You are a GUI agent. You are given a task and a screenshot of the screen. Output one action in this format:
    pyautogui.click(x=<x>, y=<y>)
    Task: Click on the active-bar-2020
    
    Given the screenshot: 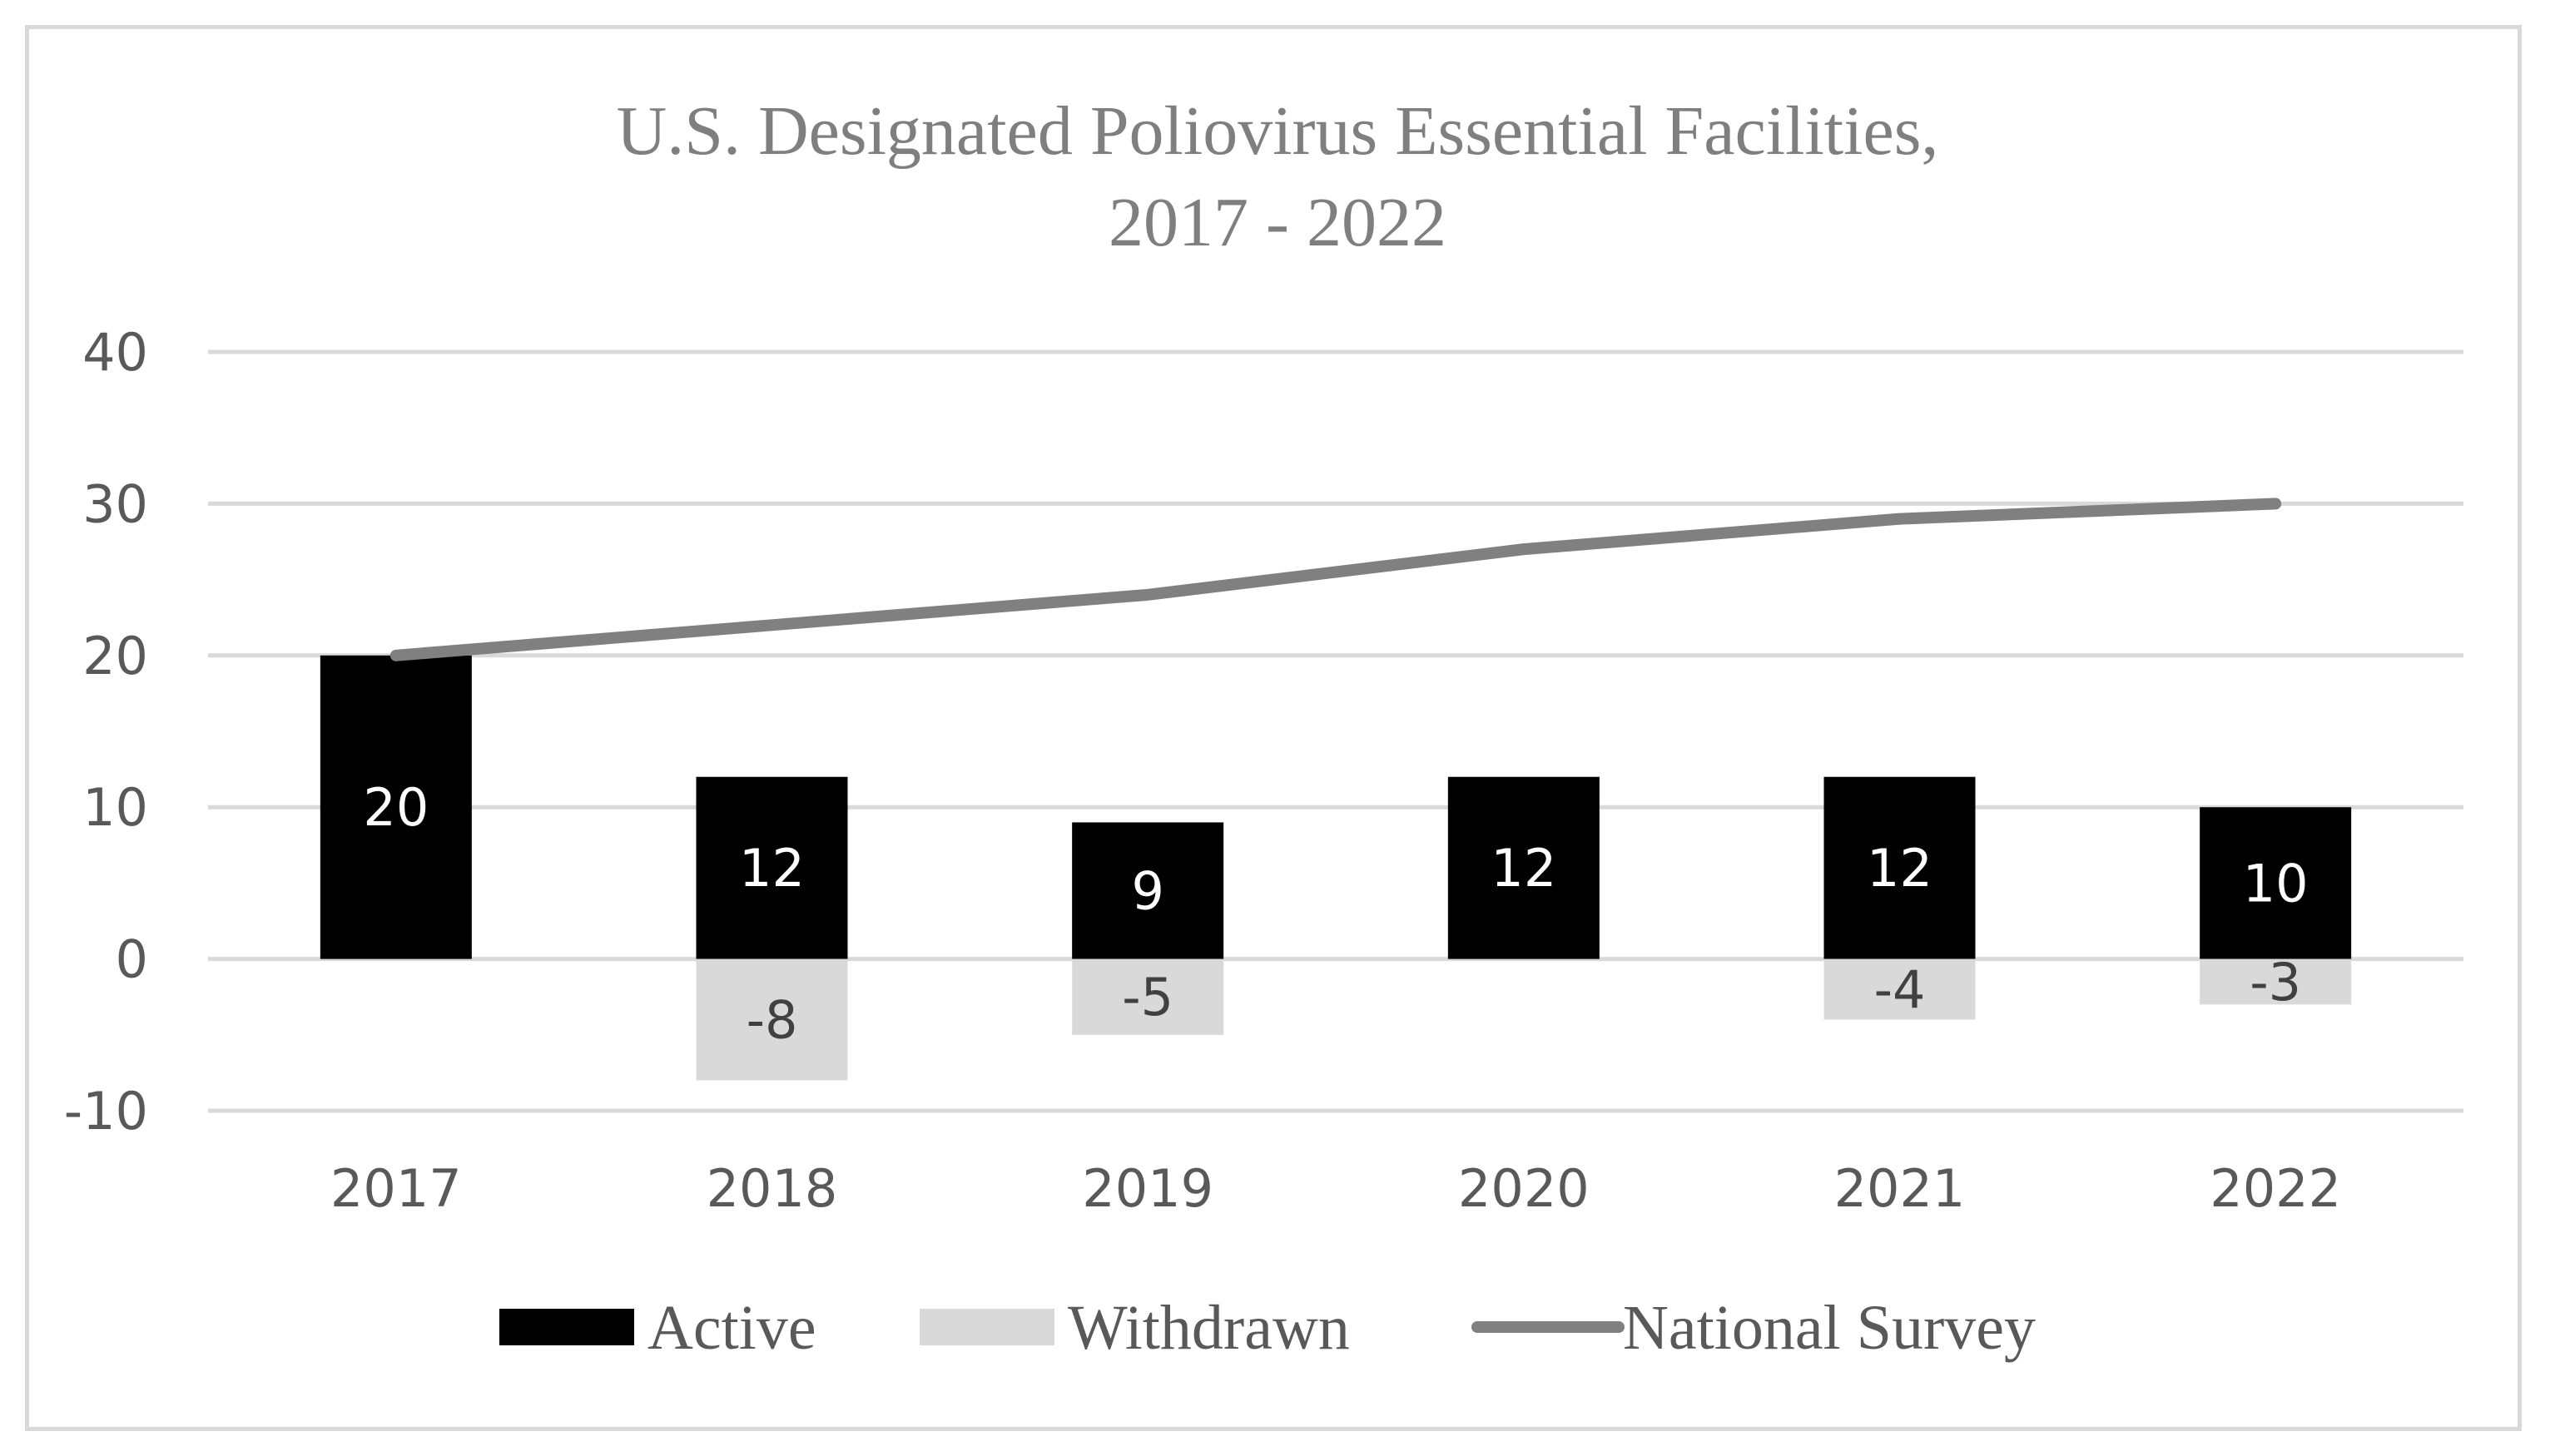 What is the action you would take?
    pyautogui.click(x=1524, y=867)
    